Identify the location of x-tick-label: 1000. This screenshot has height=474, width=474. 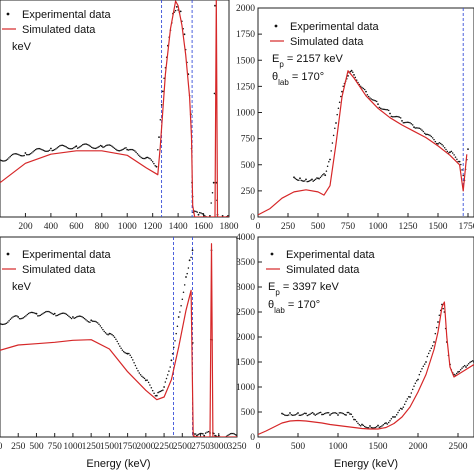
(127, 227).